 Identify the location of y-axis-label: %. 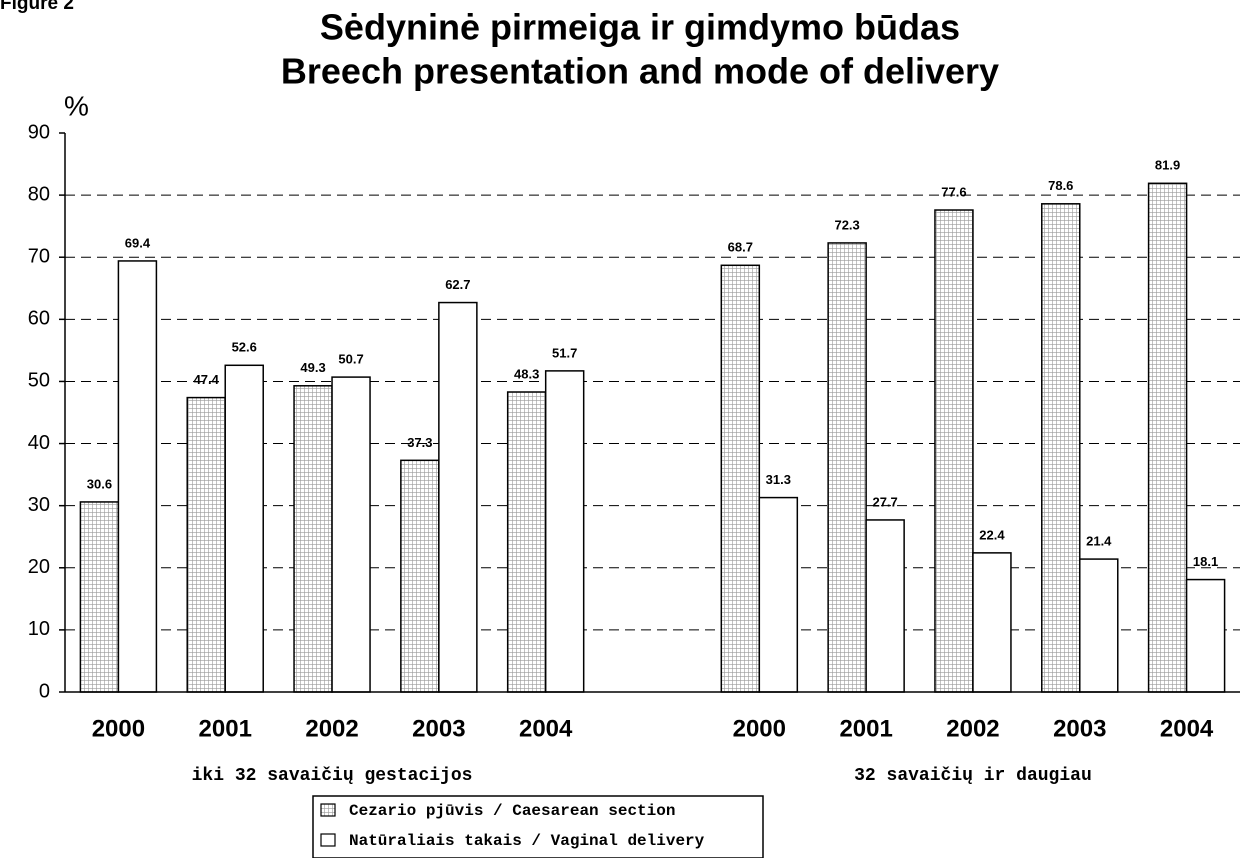
(76, 105).